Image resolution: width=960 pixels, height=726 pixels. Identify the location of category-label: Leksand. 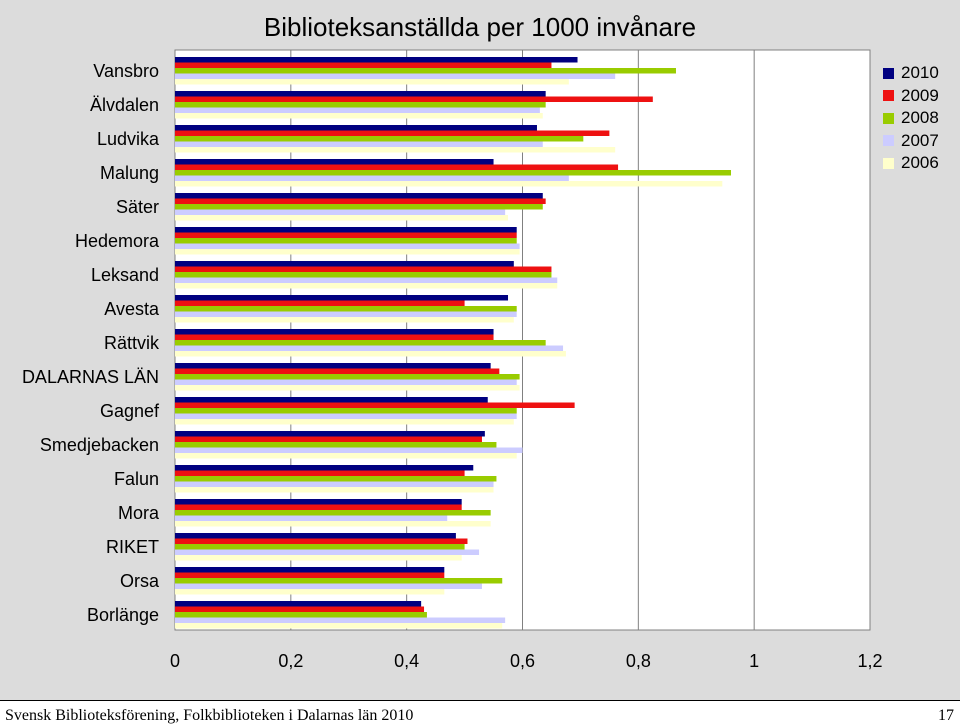
(125, 275).